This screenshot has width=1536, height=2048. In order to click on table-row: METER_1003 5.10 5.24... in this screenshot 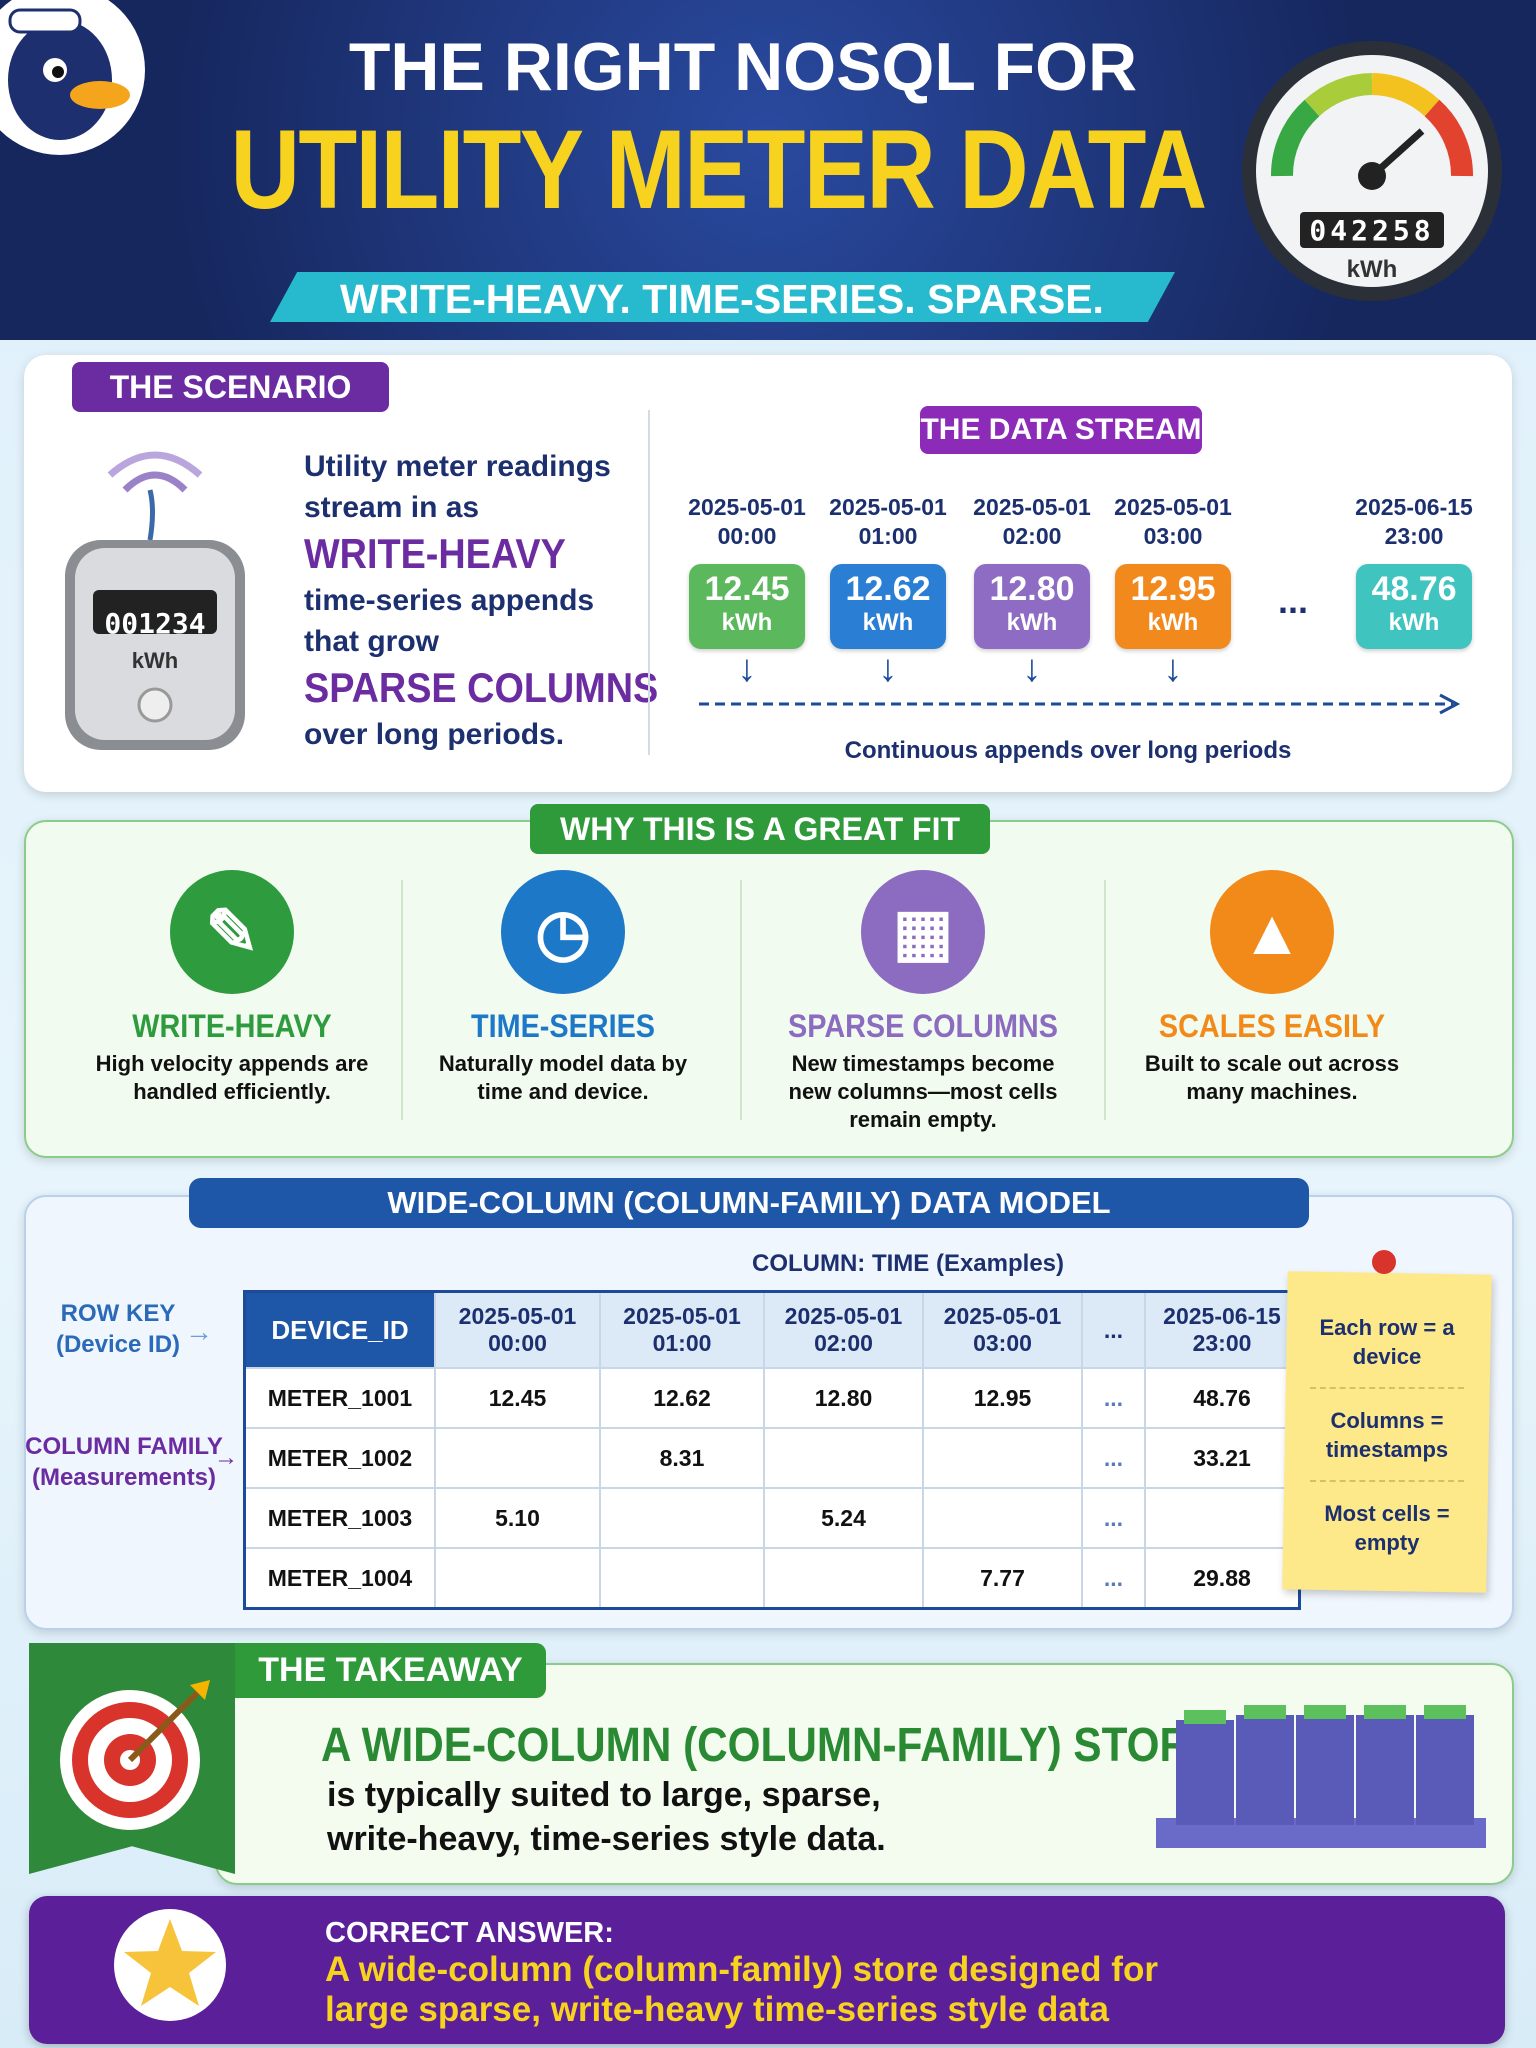, I will do `click(772, 1518)`.